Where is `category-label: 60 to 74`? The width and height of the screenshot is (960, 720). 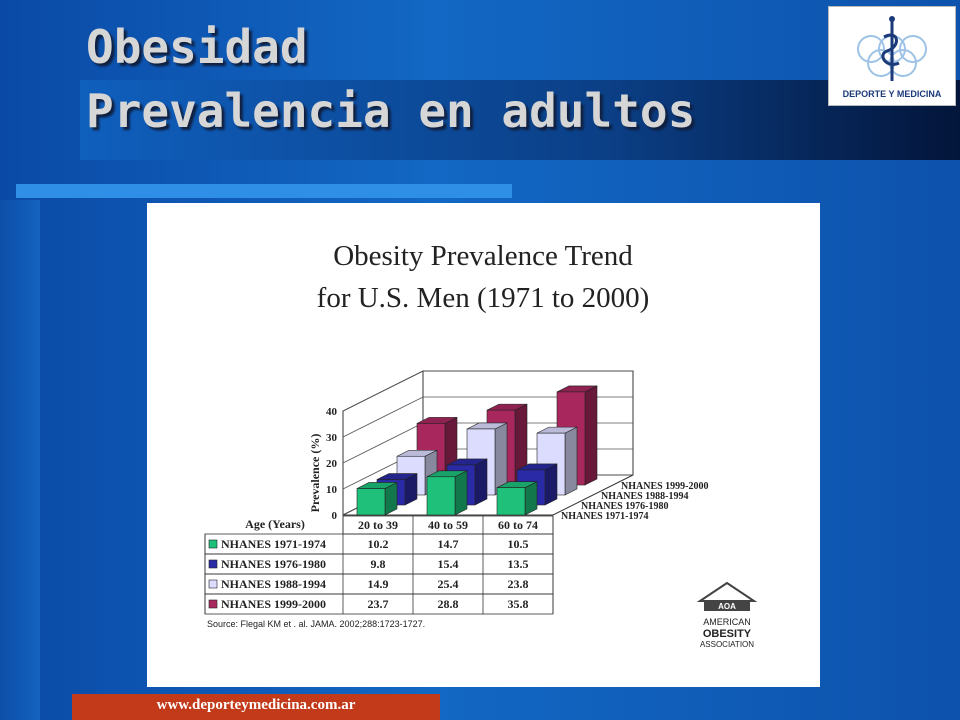
category-label: 60 to 74 is located at coordinates (518, 525).